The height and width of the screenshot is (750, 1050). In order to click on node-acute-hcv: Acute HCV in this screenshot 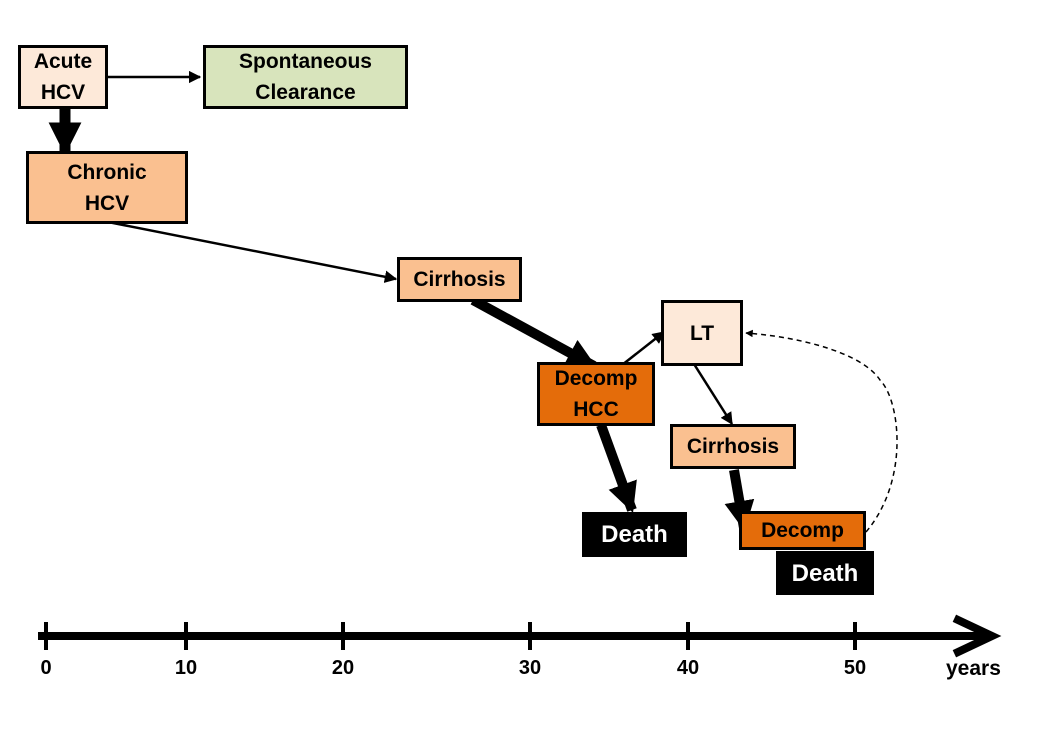, I will do `click(63, 77)`.